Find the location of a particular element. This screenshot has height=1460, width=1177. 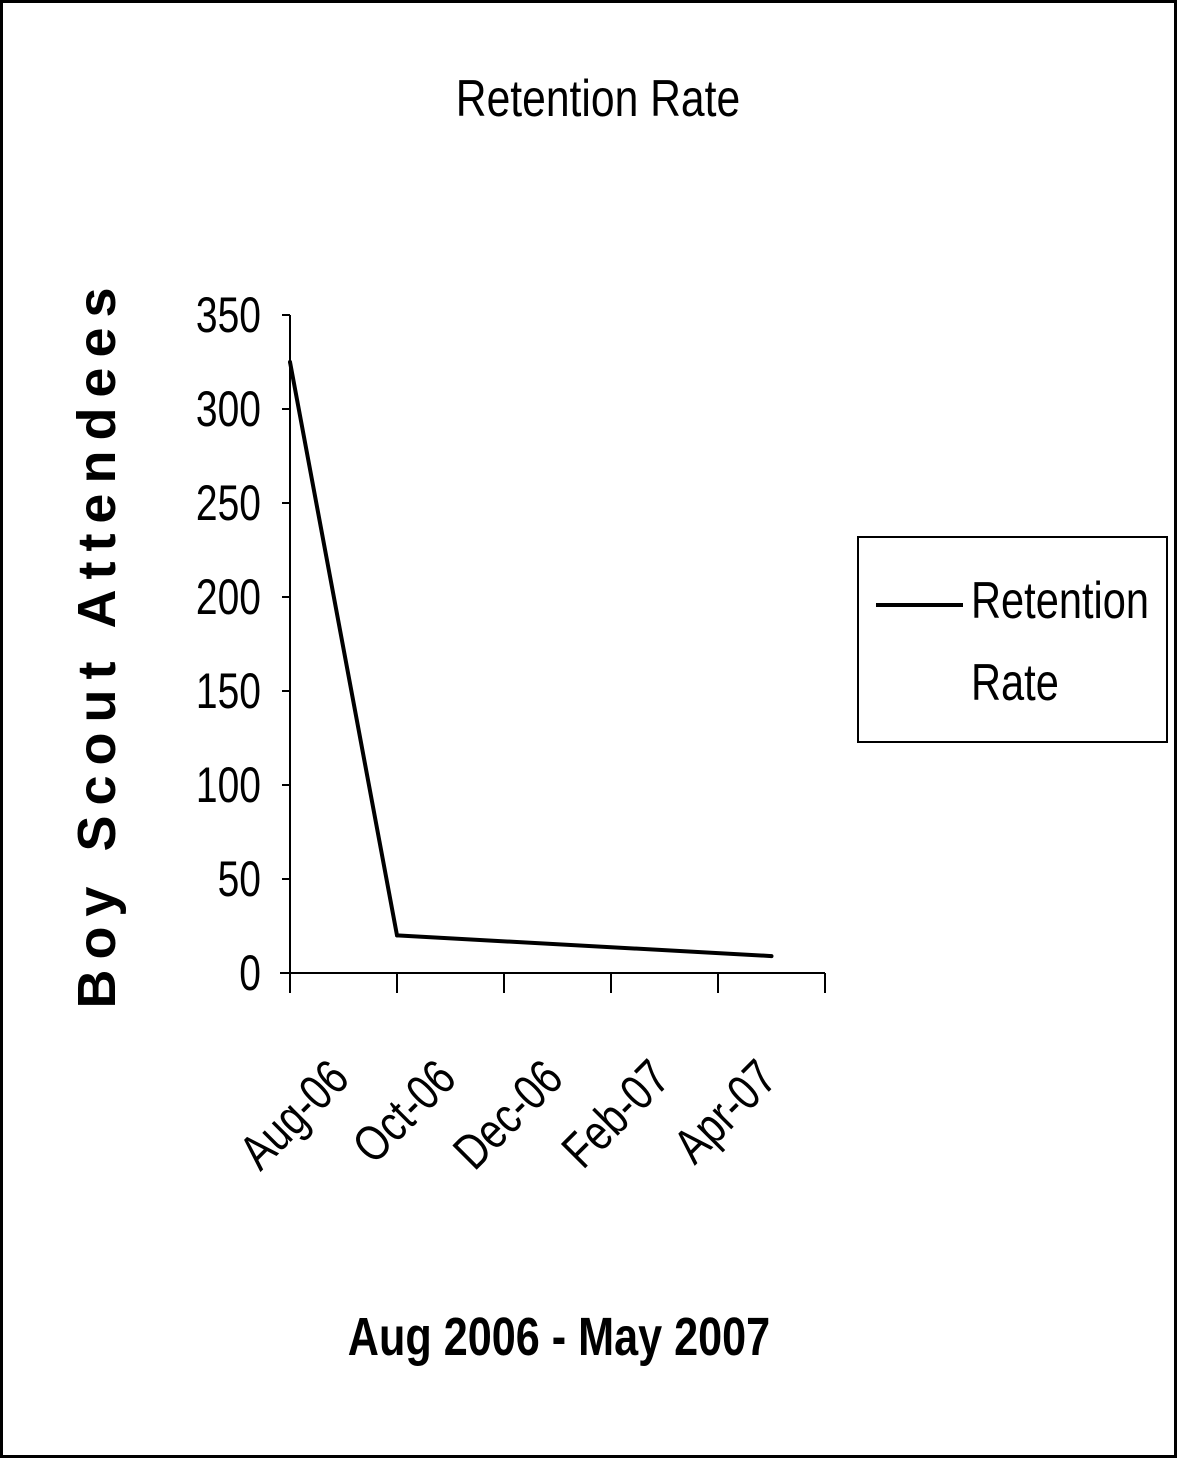

y-tick-label: 300 is located at coordinates (228, 408).